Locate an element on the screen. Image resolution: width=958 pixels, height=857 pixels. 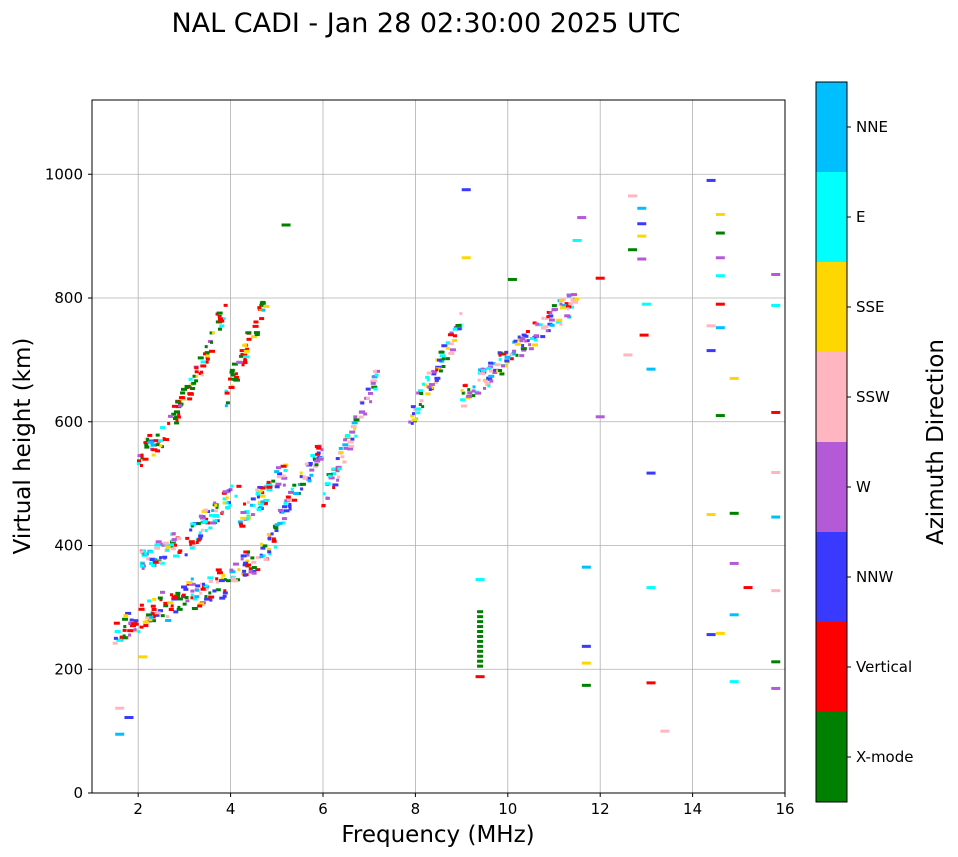
x-tick-label: 2 is located at coordinates (138, 809).